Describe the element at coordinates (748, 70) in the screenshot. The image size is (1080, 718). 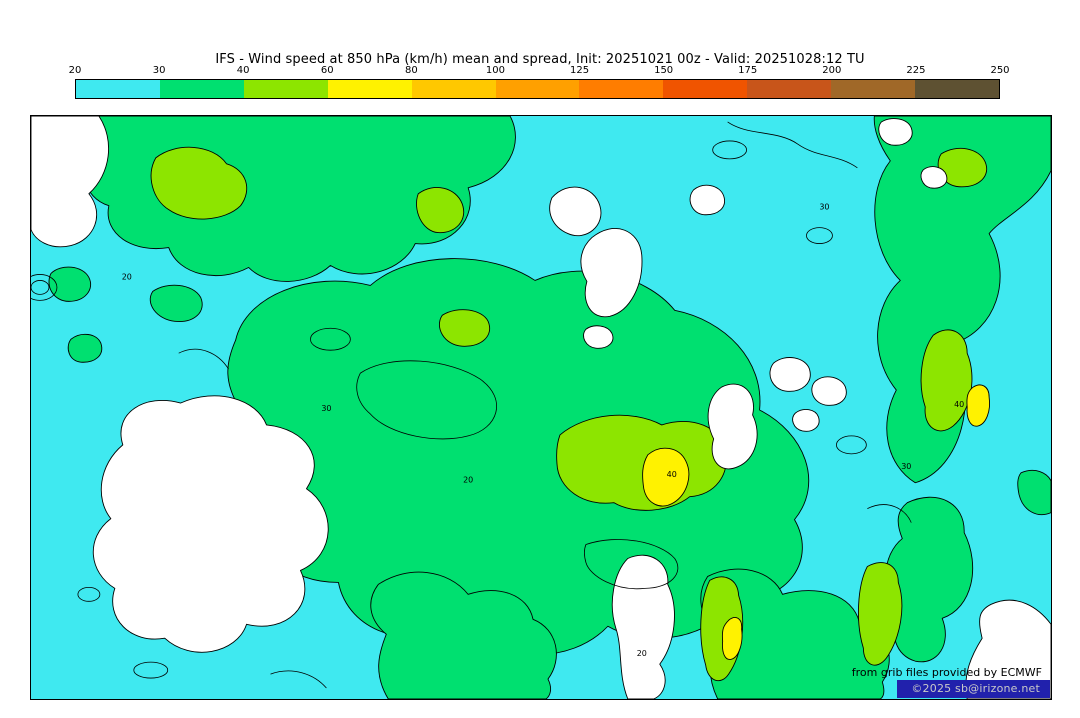
I see `colorbar-tick-label: 175` at that location.